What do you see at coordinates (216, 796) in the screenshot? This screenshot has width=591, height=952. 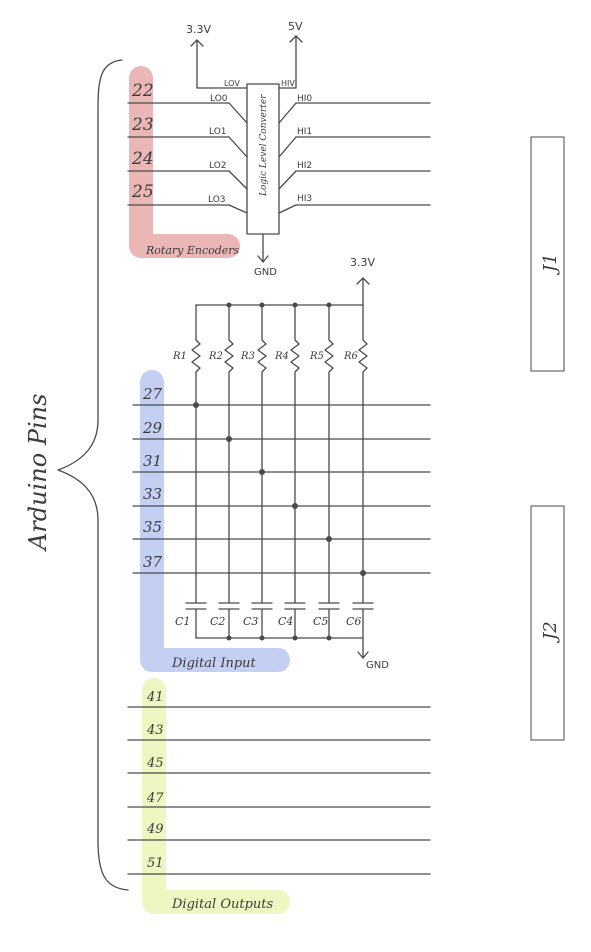 I see `digital-outputs-highlight` at bounding box center [216, 796].